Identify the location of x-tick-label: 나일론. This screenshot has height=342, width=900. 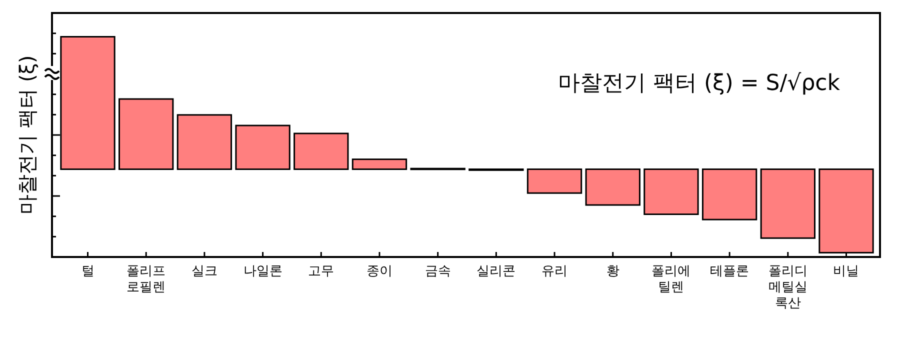
(262, 271).